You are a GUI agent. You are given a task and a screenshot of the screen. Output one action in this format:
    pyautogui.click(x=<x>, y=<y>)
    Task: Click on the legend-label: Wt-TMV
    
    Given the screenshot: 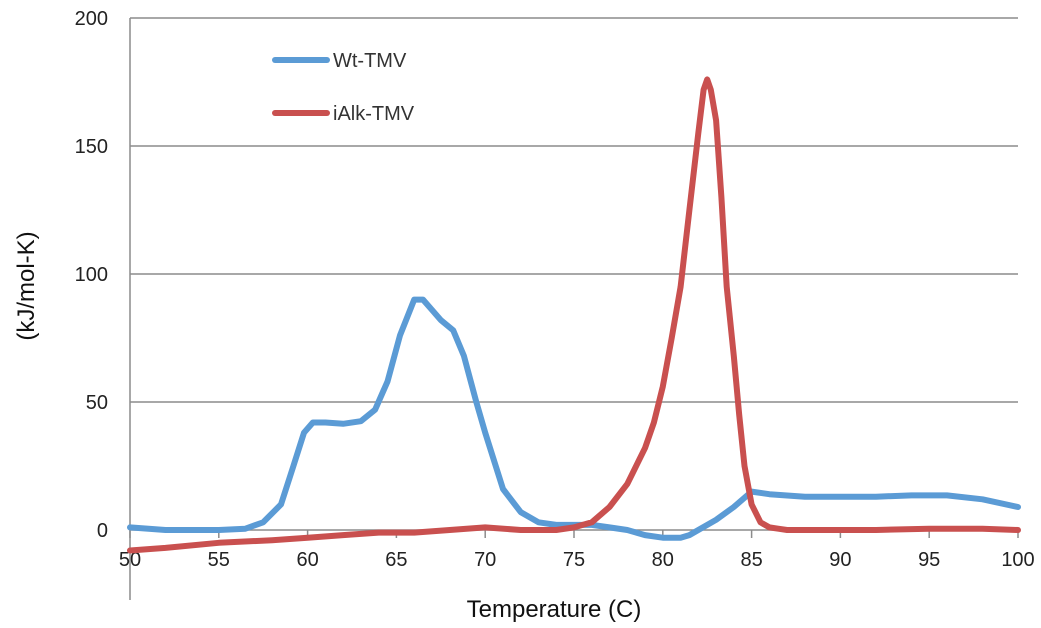 What is the action you would take?
    pyautogui.click(x=370, y=61)
    